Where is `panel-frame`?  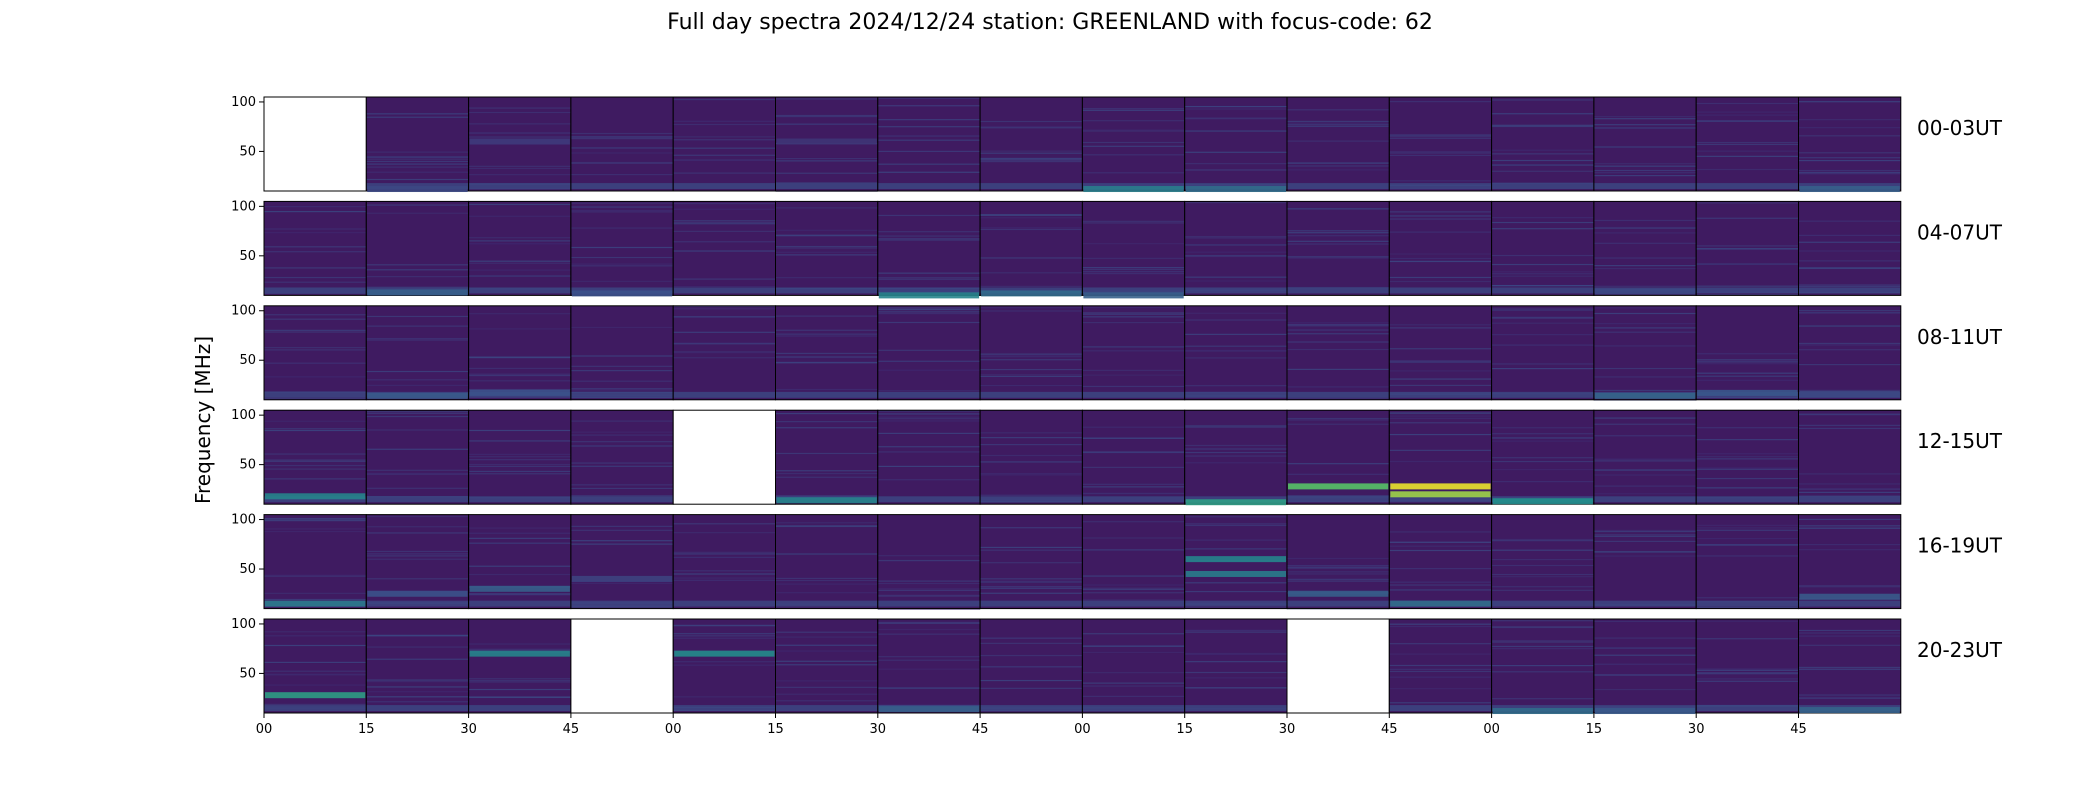
panel-frame is located at coordinates (1850, 353).